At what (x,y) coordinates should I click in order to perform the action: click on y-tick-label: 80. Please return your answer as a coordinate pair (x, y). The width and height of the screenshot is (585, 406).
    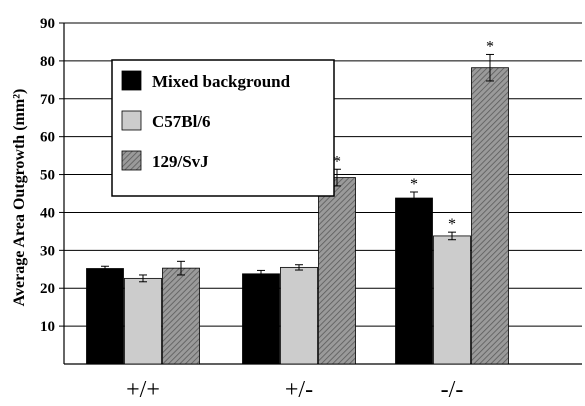
    Looking at the image, I should click on (47, 62).